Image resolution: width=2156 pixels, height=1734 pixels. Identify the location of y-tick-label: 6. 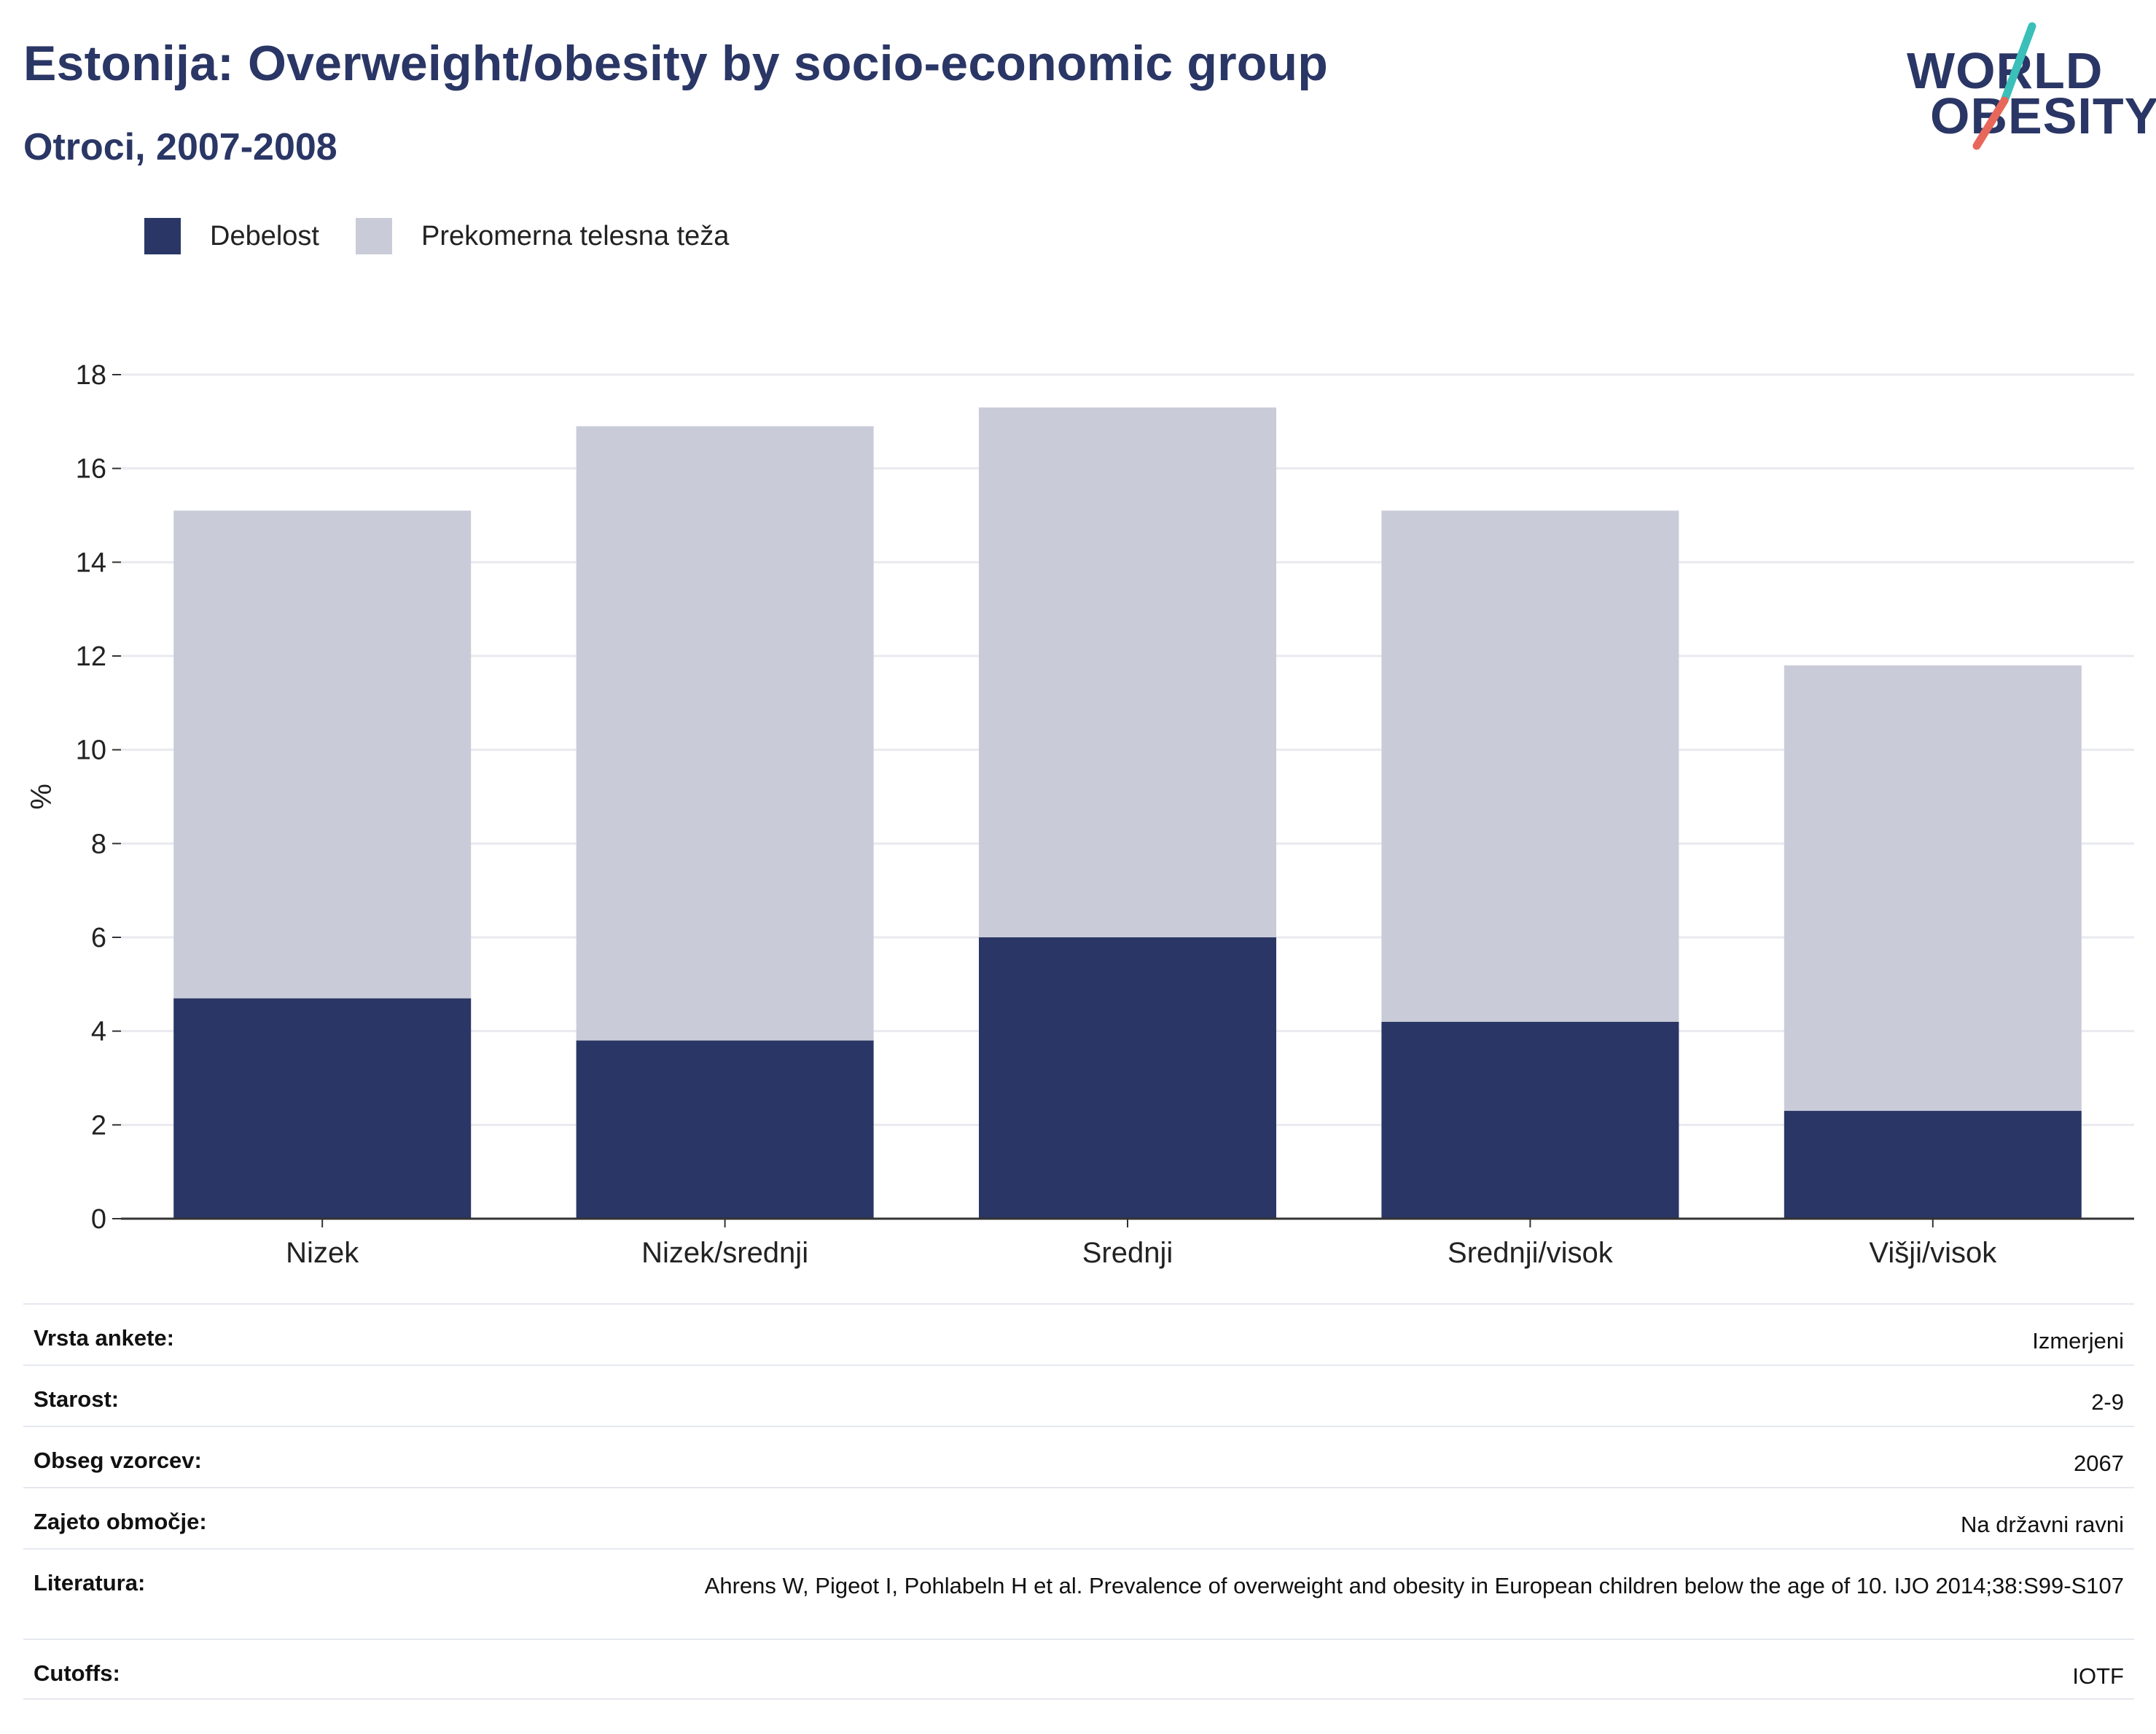
(99, 938).